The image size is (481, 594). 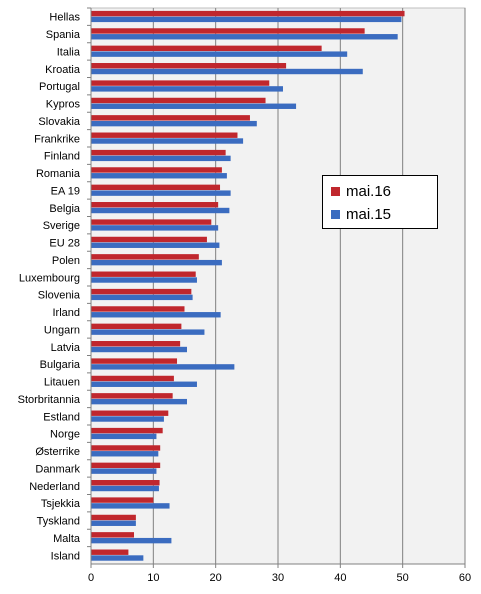 What do you see at coordinates (127, 430) in the screenshot?
I see `bar-mai.16-Norge` at bounding box center [127, 430].